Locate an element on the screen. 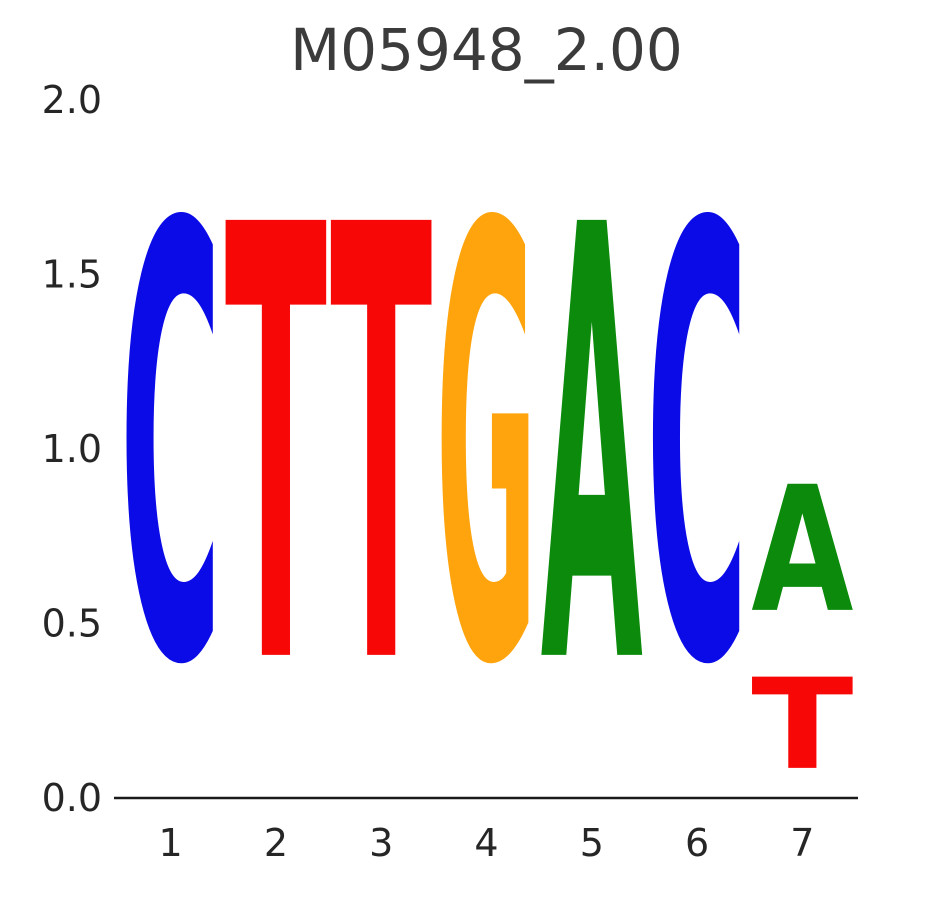 The height and width of the screenshot is (900, 945). x-tick-label: 5 is located at coordinates (592, 843).